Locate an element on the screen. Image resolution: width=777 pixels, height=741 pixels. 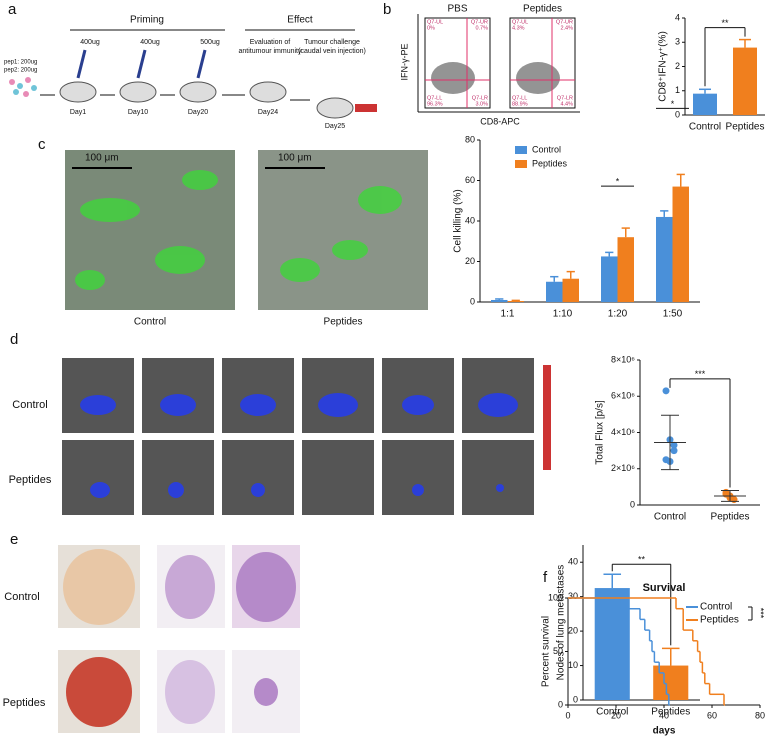
quadrant-pct: 3.0% is located at coordinates (481, 104).